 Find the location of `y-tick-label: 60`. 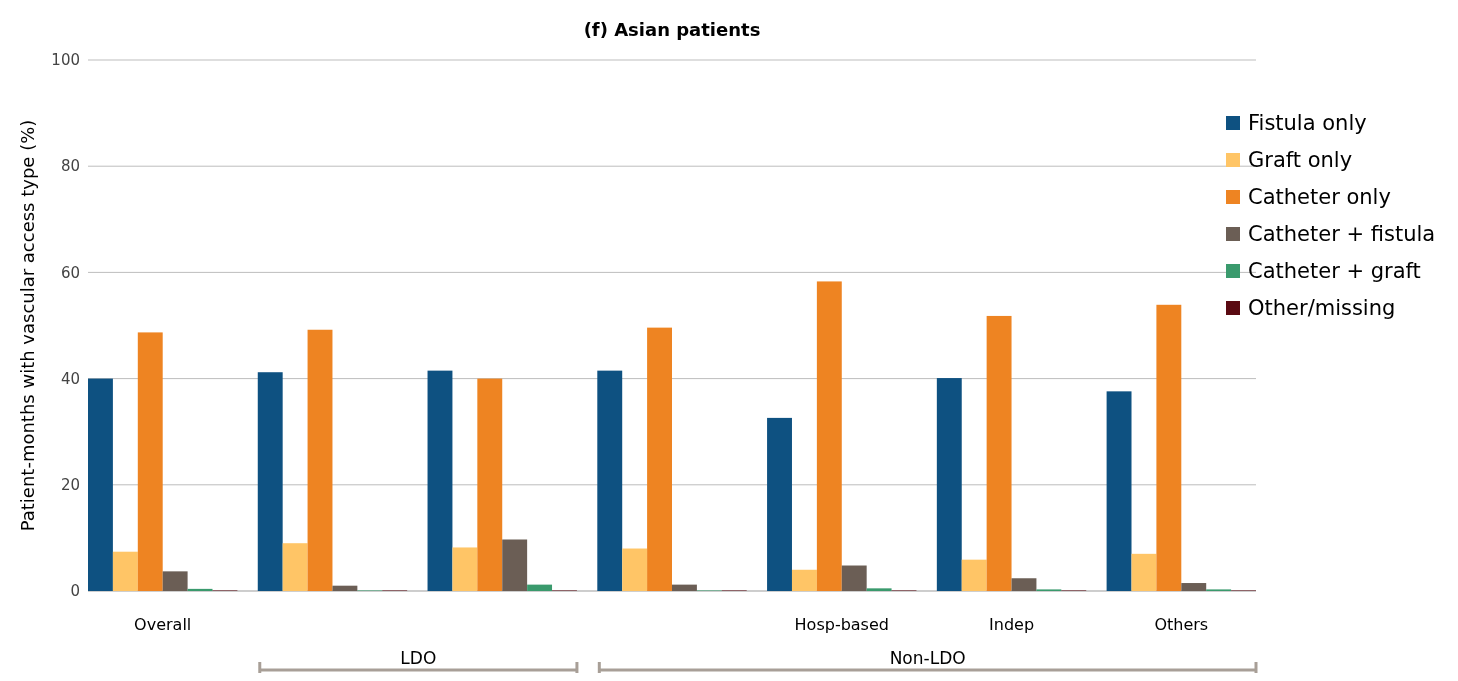

y-tick-label: 60 is located at coordinates (70, 272).